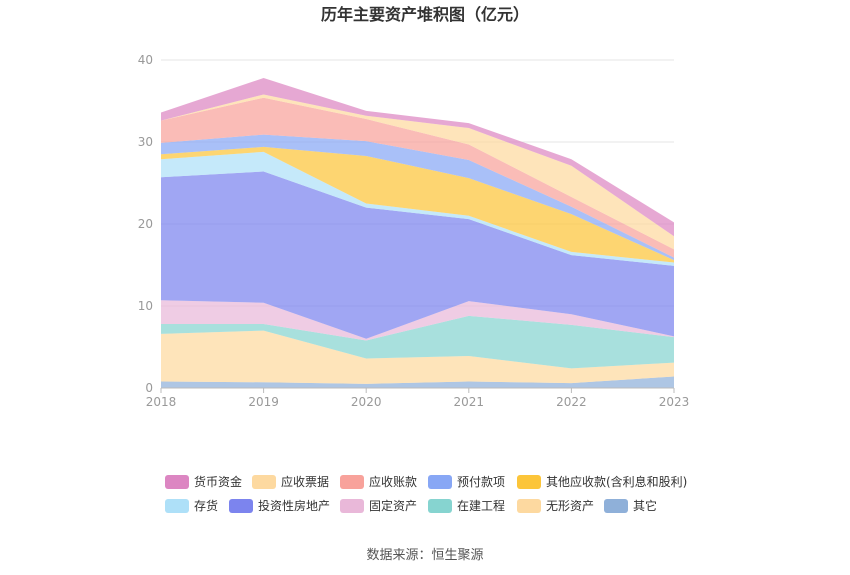 This screenshot has height=575, width=850. I want to click on x-tick-label: 2018, so click(161, 402).